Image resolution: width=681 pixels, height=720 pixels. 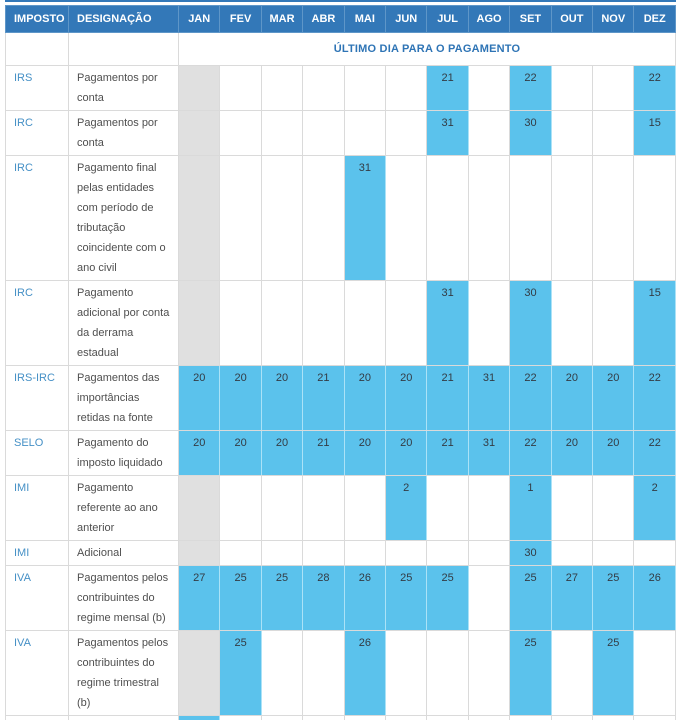 What do you see at coordinates (323, 19) in the screenshot?
I see `col-header-month-abr: ABR` at bounding box center [323, 19].